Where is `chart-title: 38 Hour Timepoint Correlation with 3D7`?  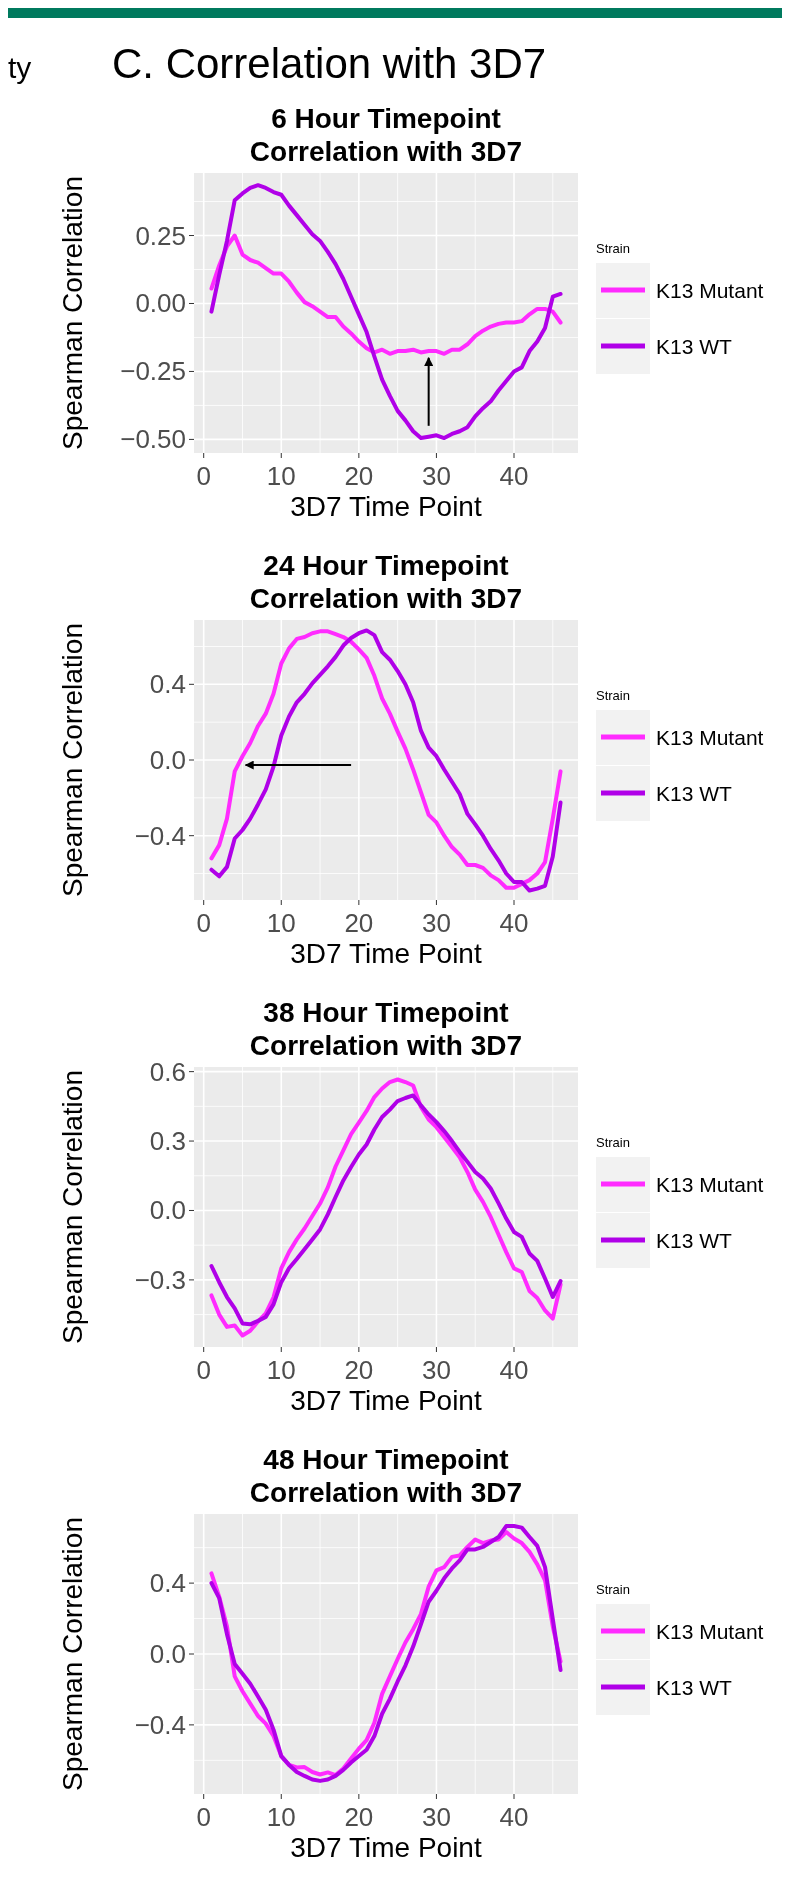
chart-title: 38 Hour Timepoint Correlation with 3D7 is located at coordinates (386, 1029).